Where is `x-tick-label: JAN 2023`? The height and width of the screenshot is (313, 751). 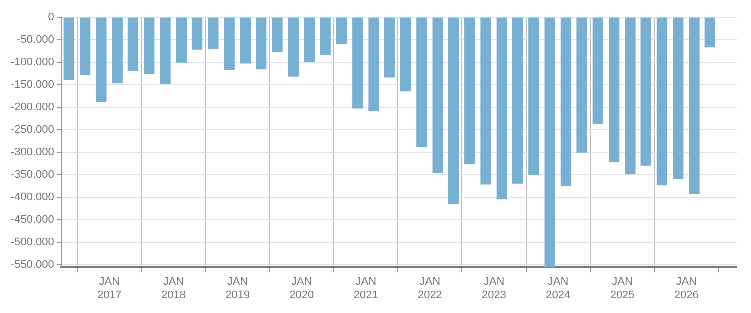 x-tick-label: JAN 2023 is located at coordinates (494, 289).